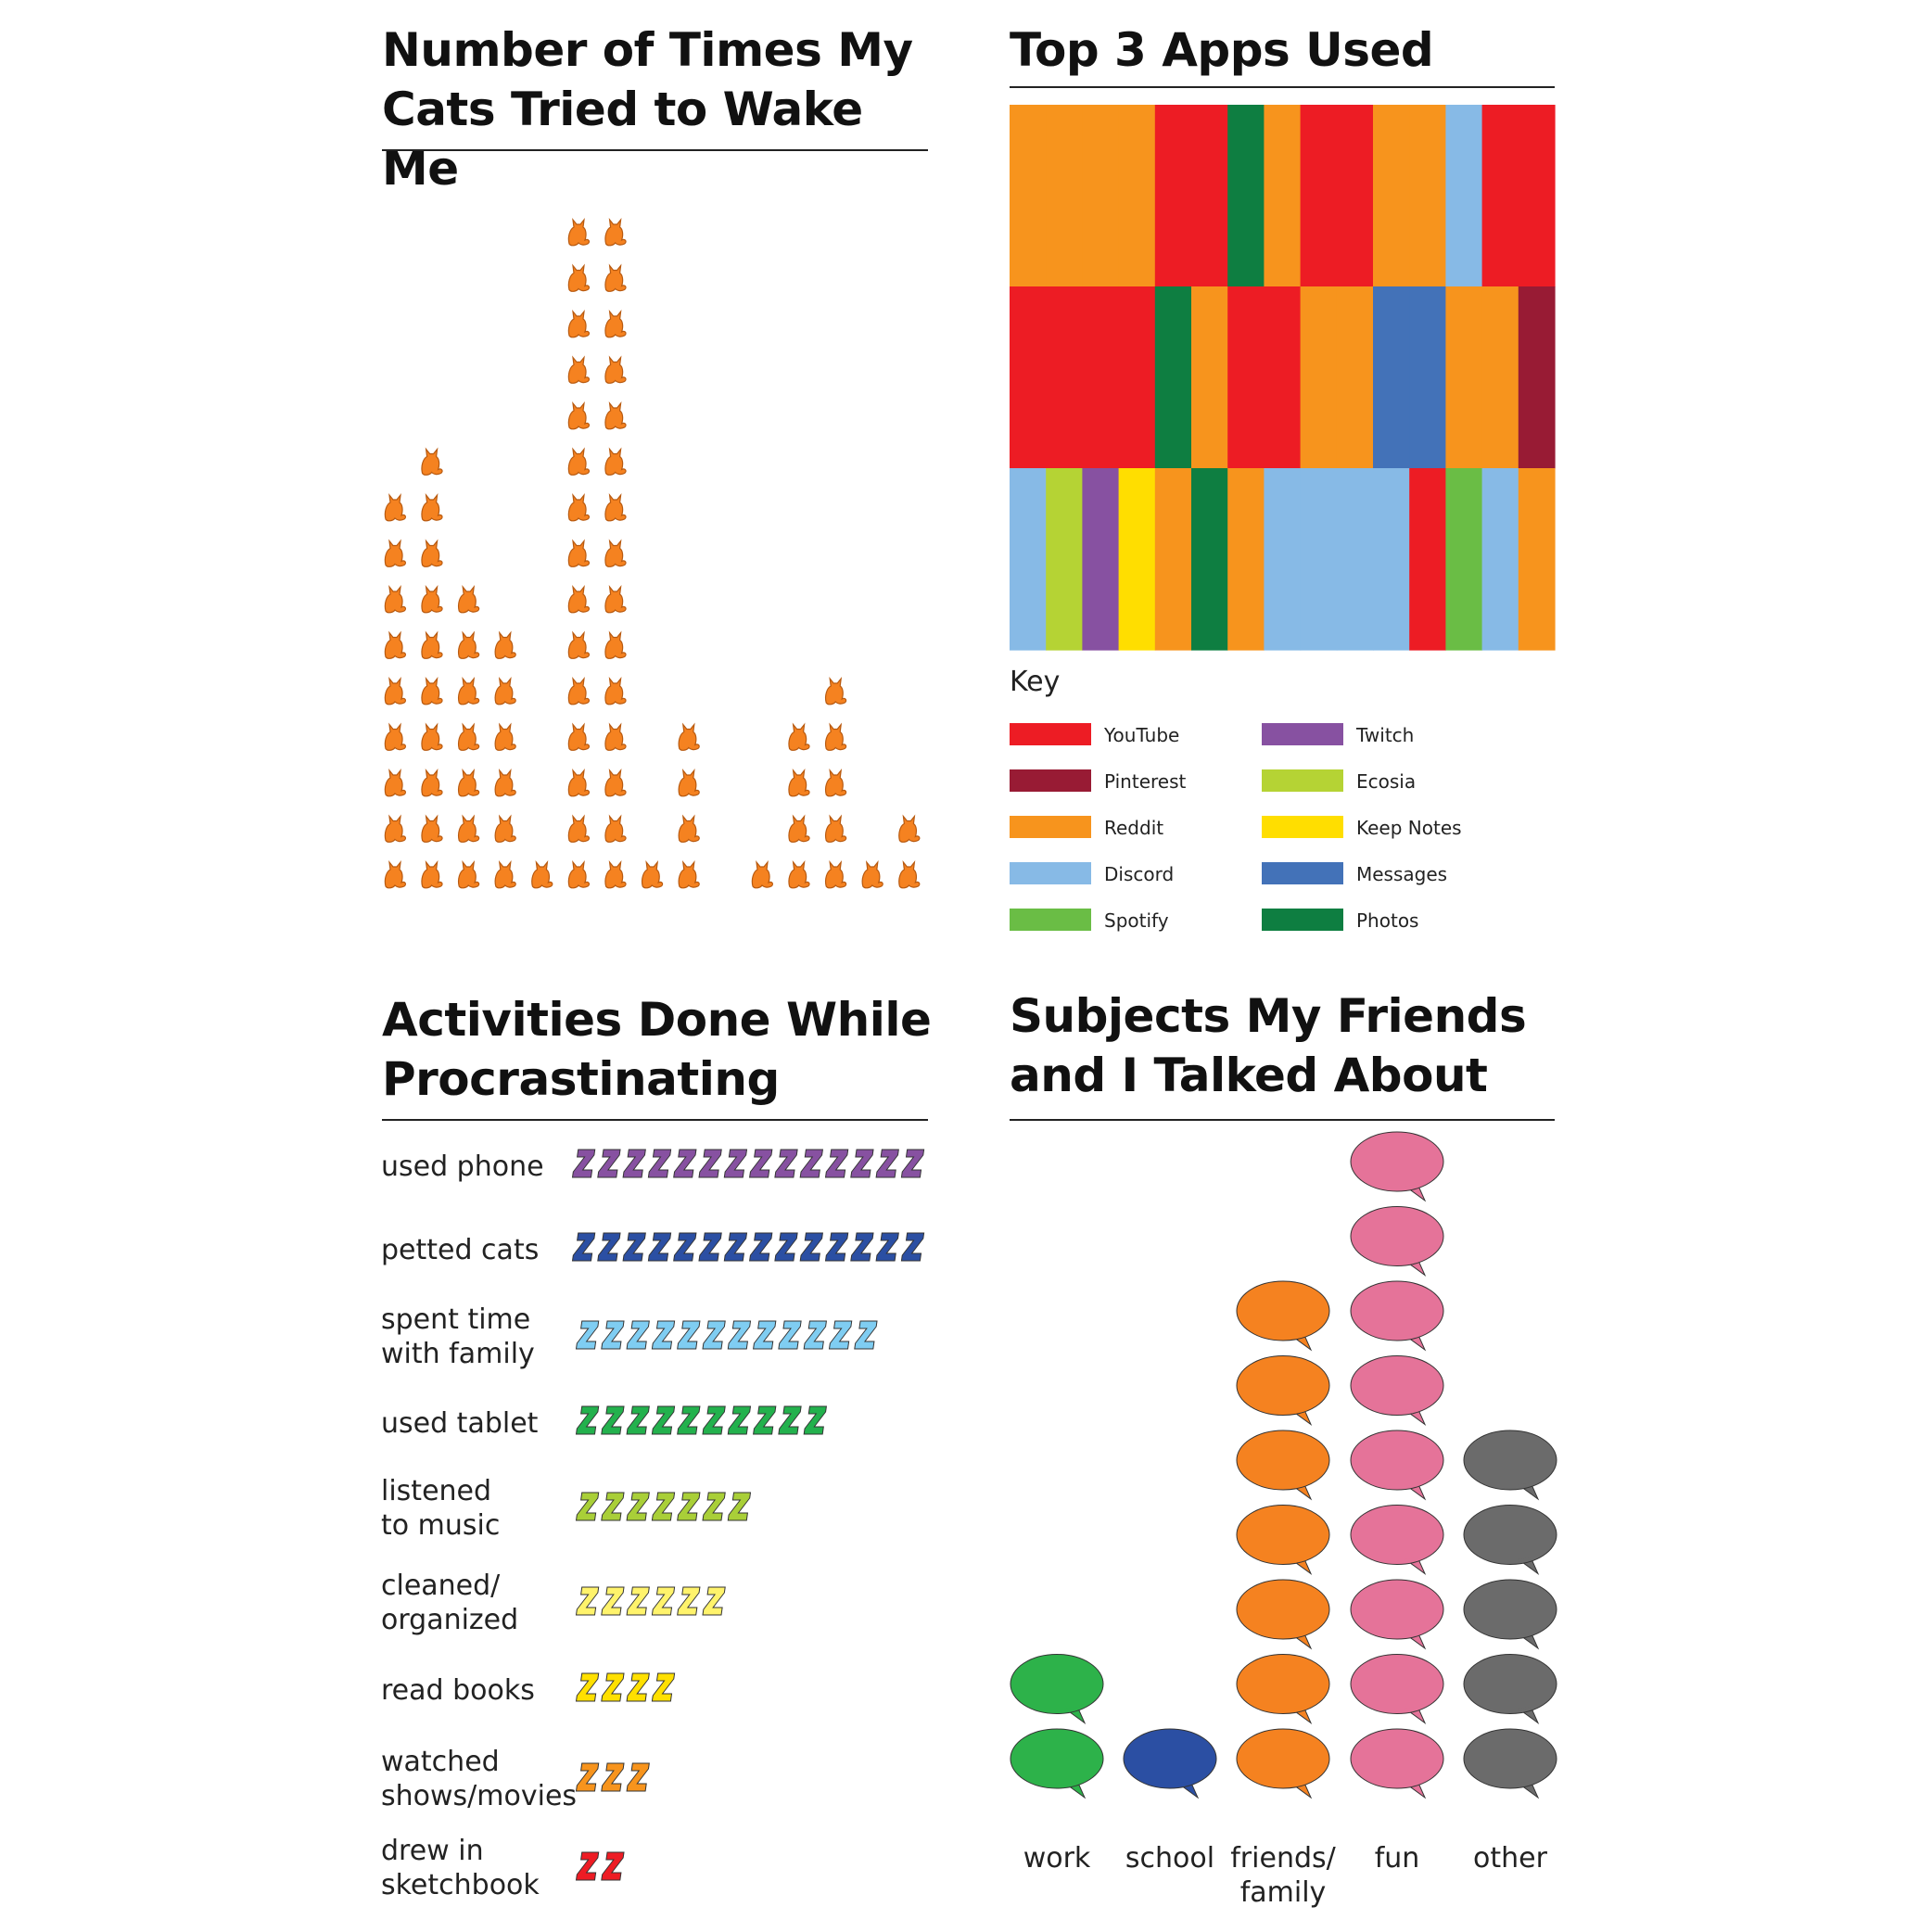 This screenshot has height=1932, width=1932. What do you see at coordinates (1537, 377) in the screenshot?
I see `heatmap-cell-pinterest` at bounding box center [1537, 377].